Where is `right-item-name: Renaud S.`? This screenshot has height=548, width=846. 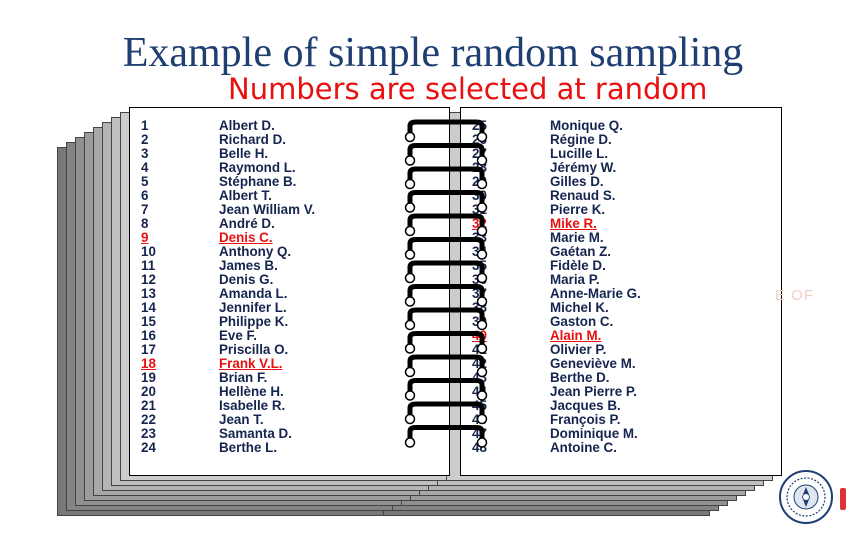 right-item-name: Renaud S. is located at coordinates (583, 195).